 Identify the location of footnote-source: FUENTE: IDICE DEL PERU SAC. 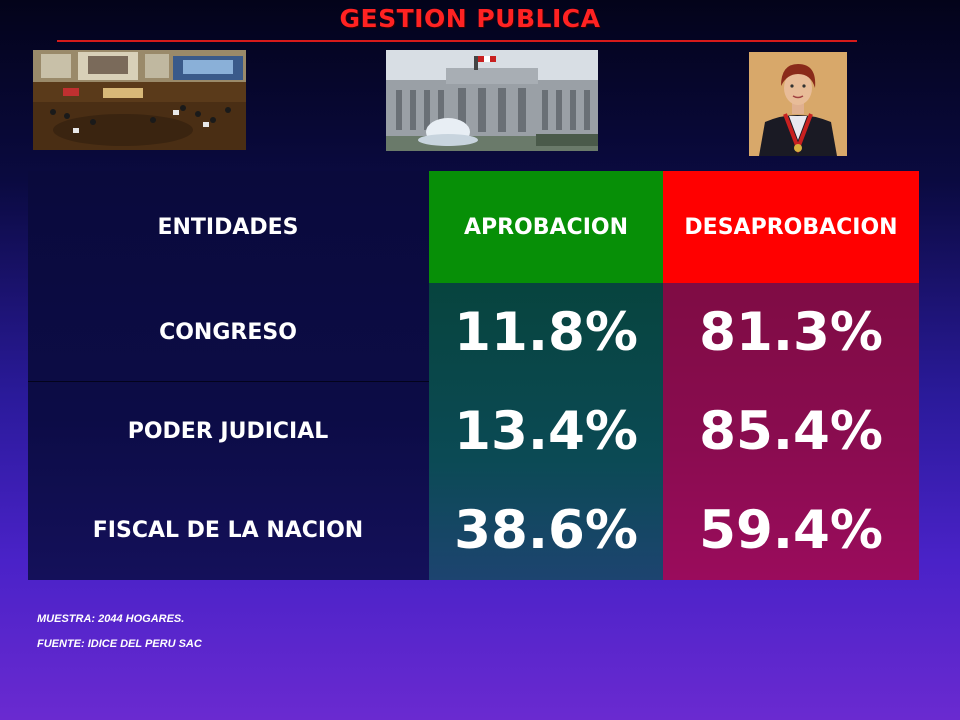
(119, 644).